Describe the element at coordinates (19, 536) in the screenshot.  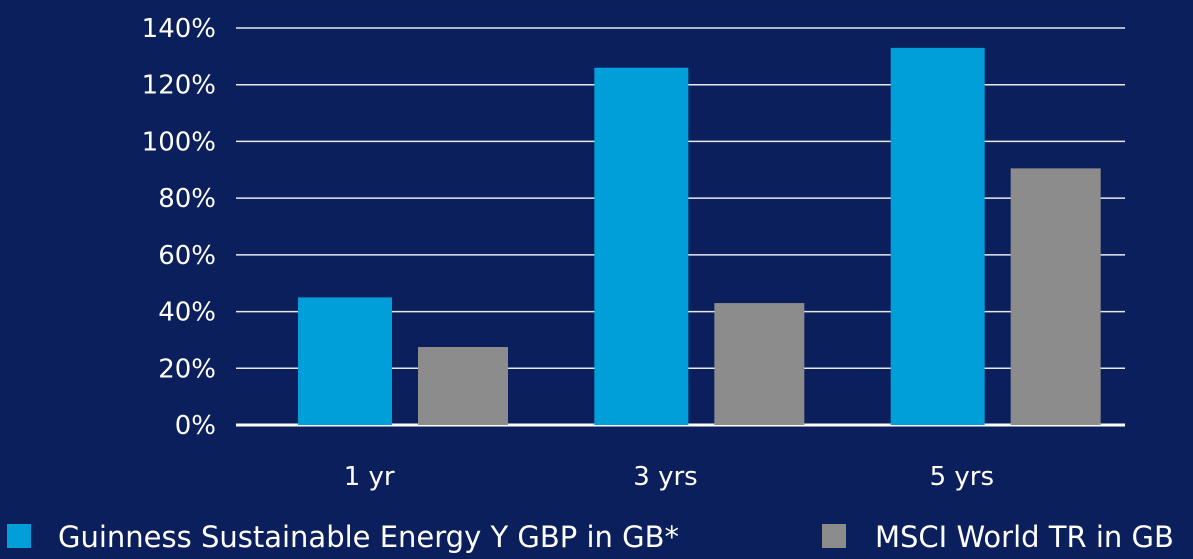
I see `legend-swatch-guinness` at that location.